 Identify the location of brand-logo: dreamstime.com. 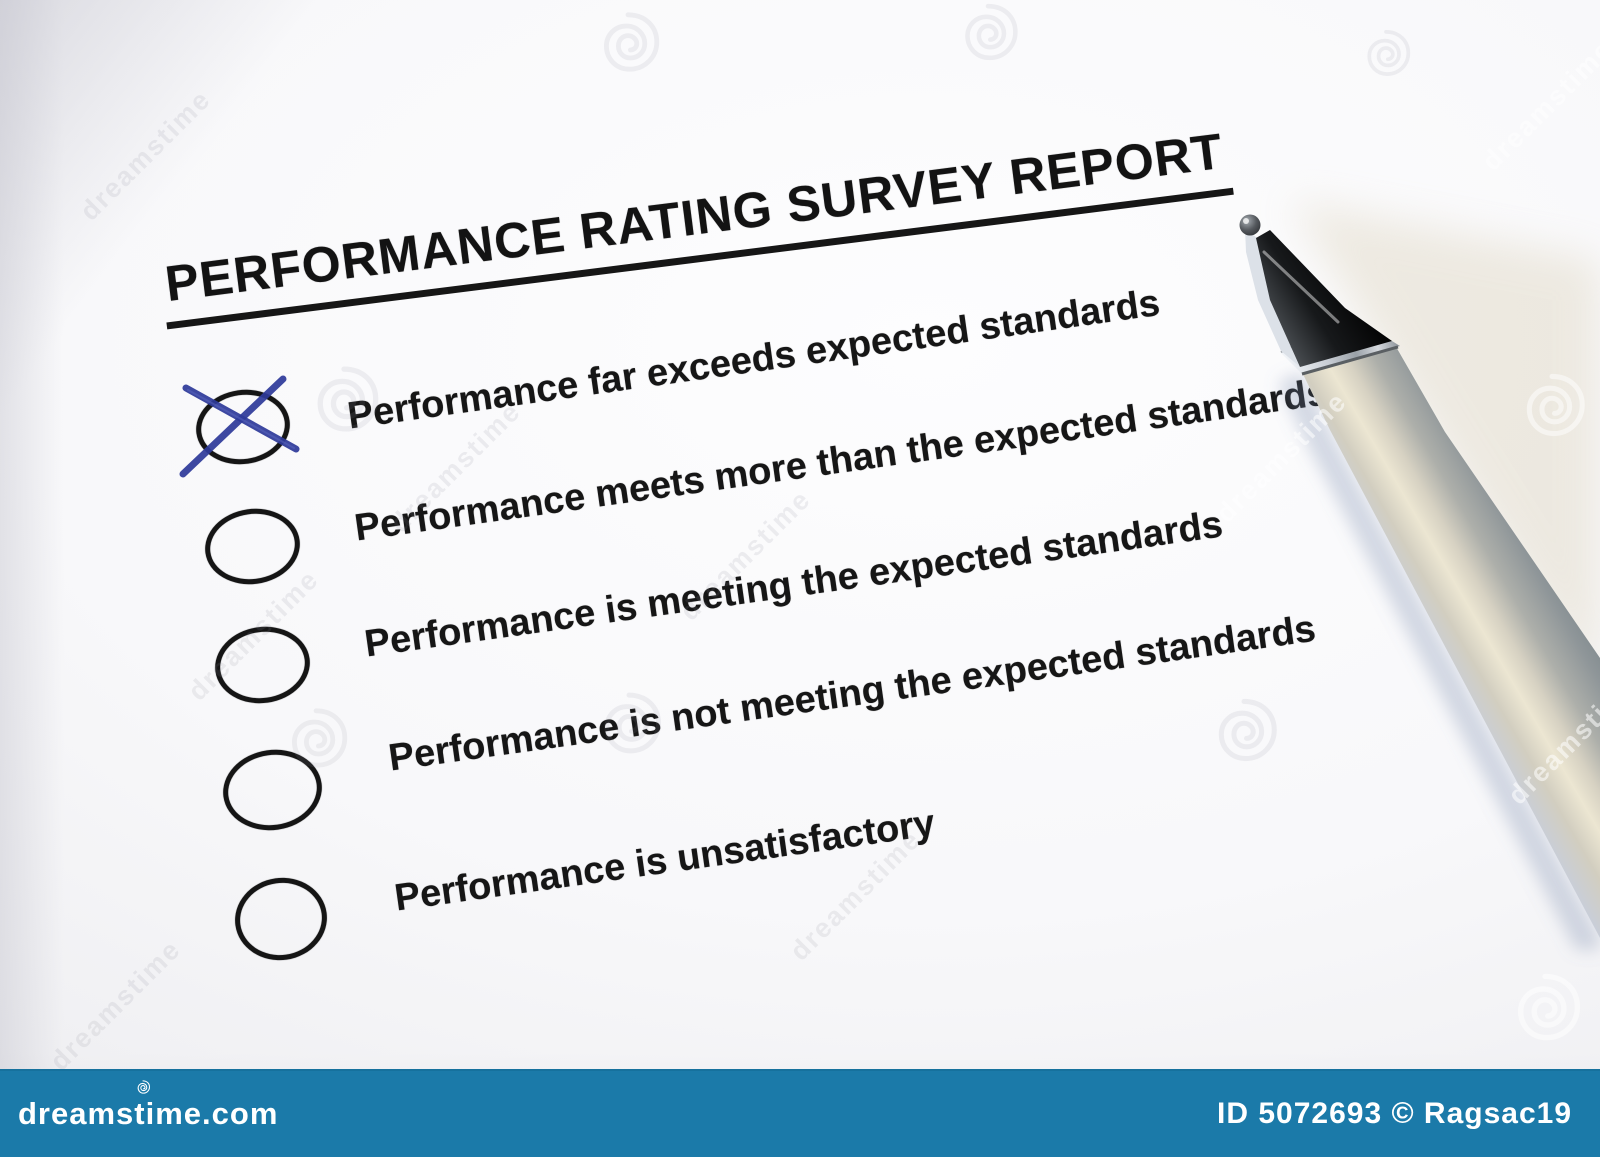
(148, 1106).